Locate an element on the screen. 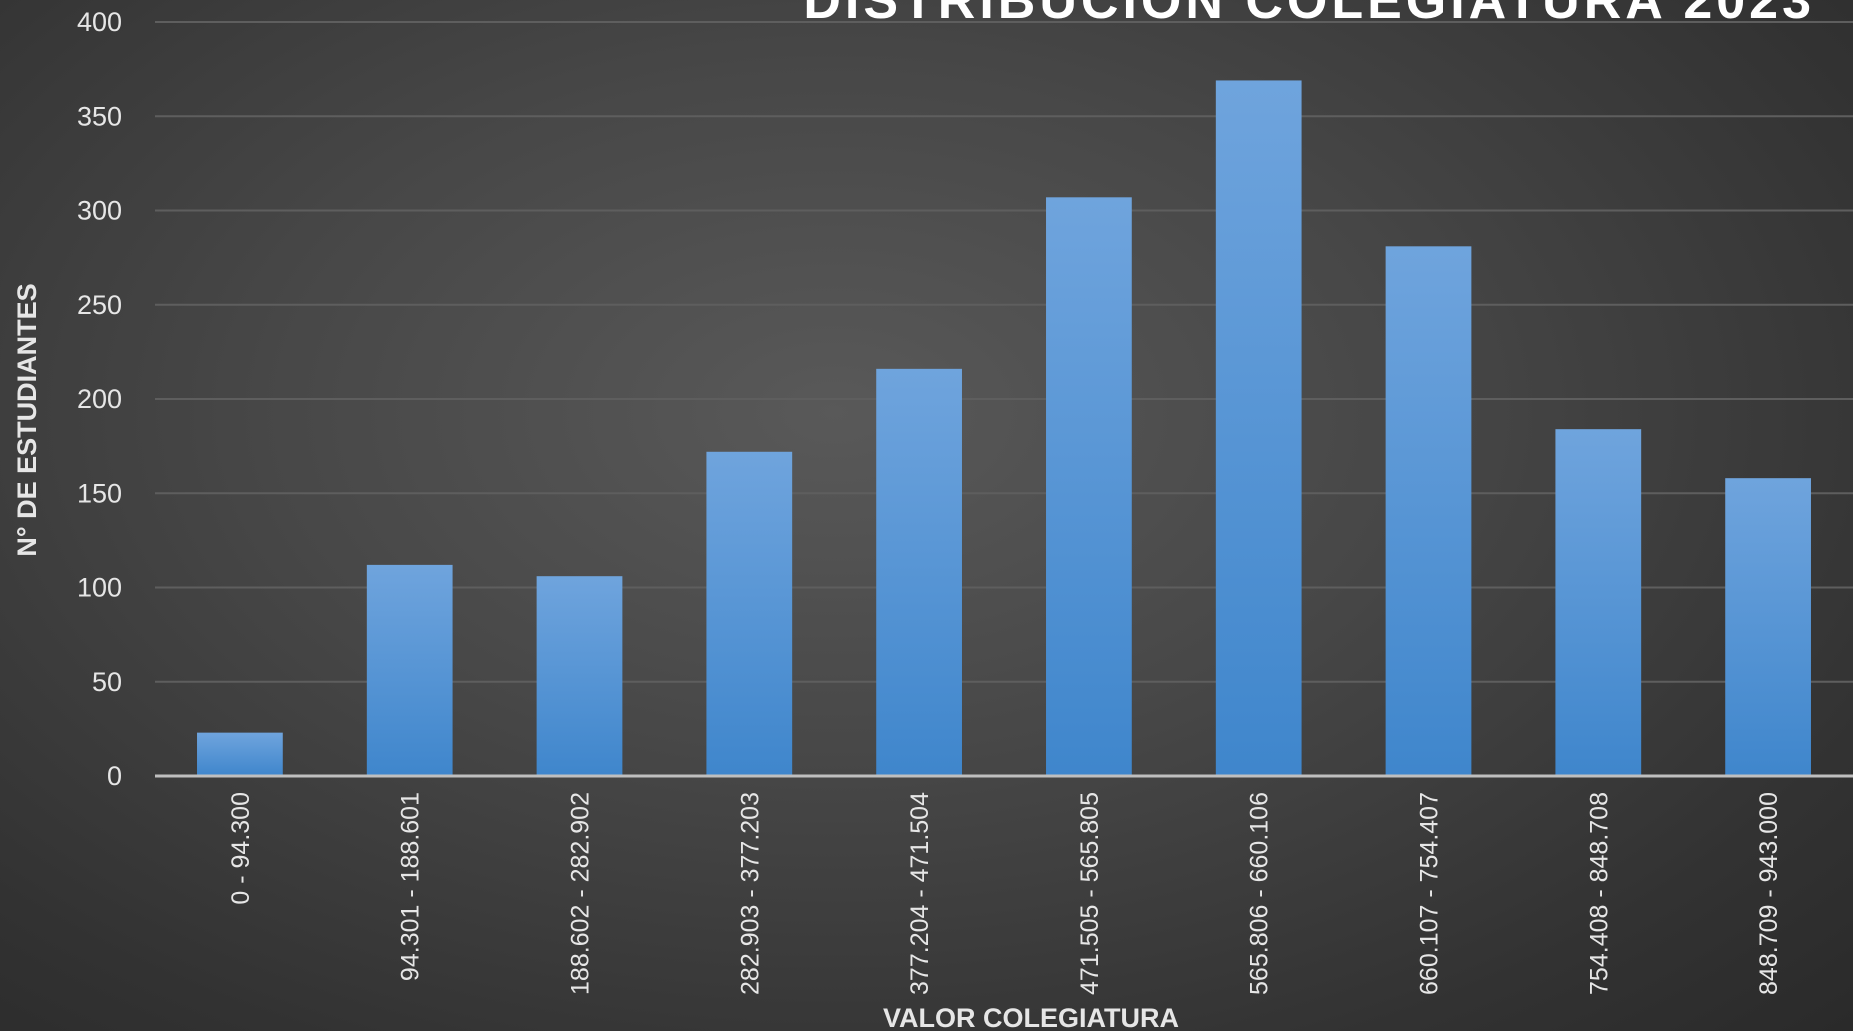  x-tick-label: 0 - 94.300 is located at coordinates (241, 848).